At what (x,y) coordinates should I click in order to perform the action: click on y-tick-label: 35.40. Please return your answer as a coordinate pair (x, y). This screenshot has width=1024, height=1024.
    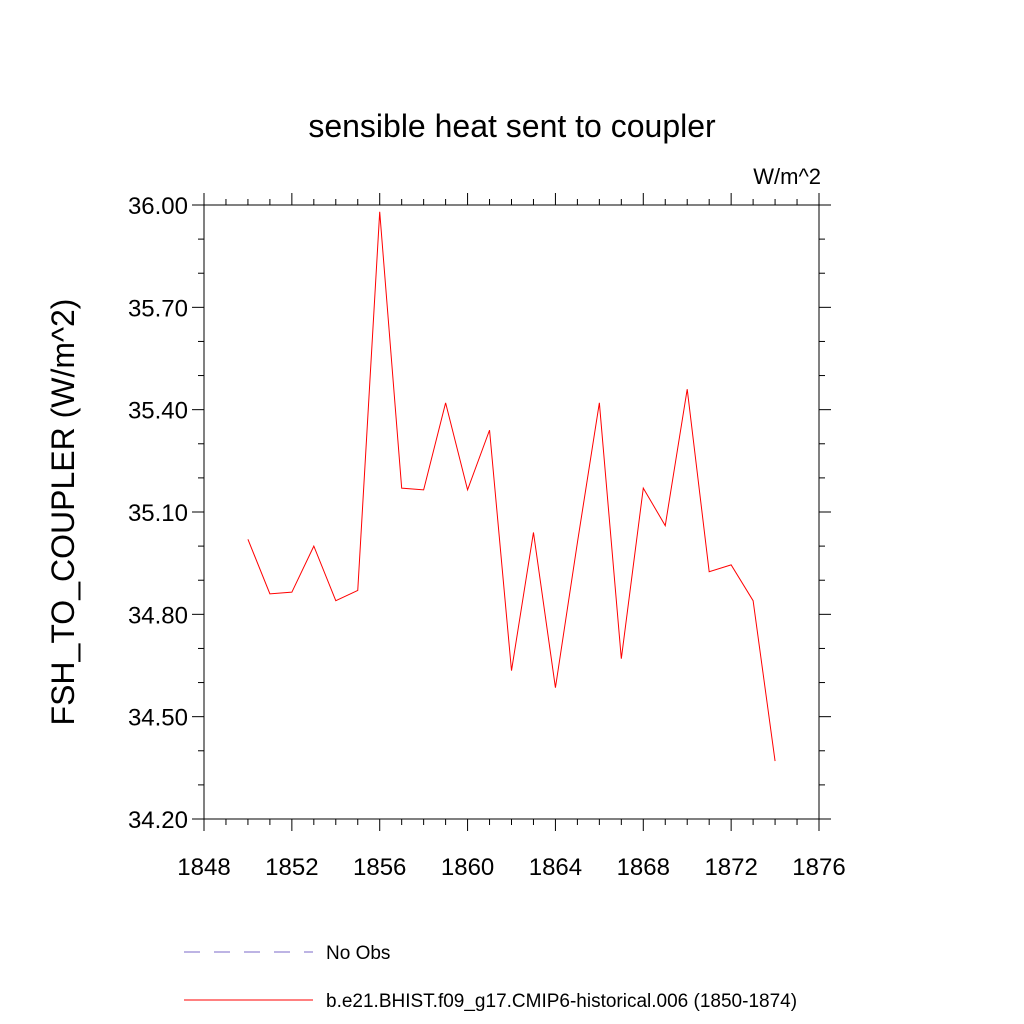
    Looking at the image, I should click on (158, 411).